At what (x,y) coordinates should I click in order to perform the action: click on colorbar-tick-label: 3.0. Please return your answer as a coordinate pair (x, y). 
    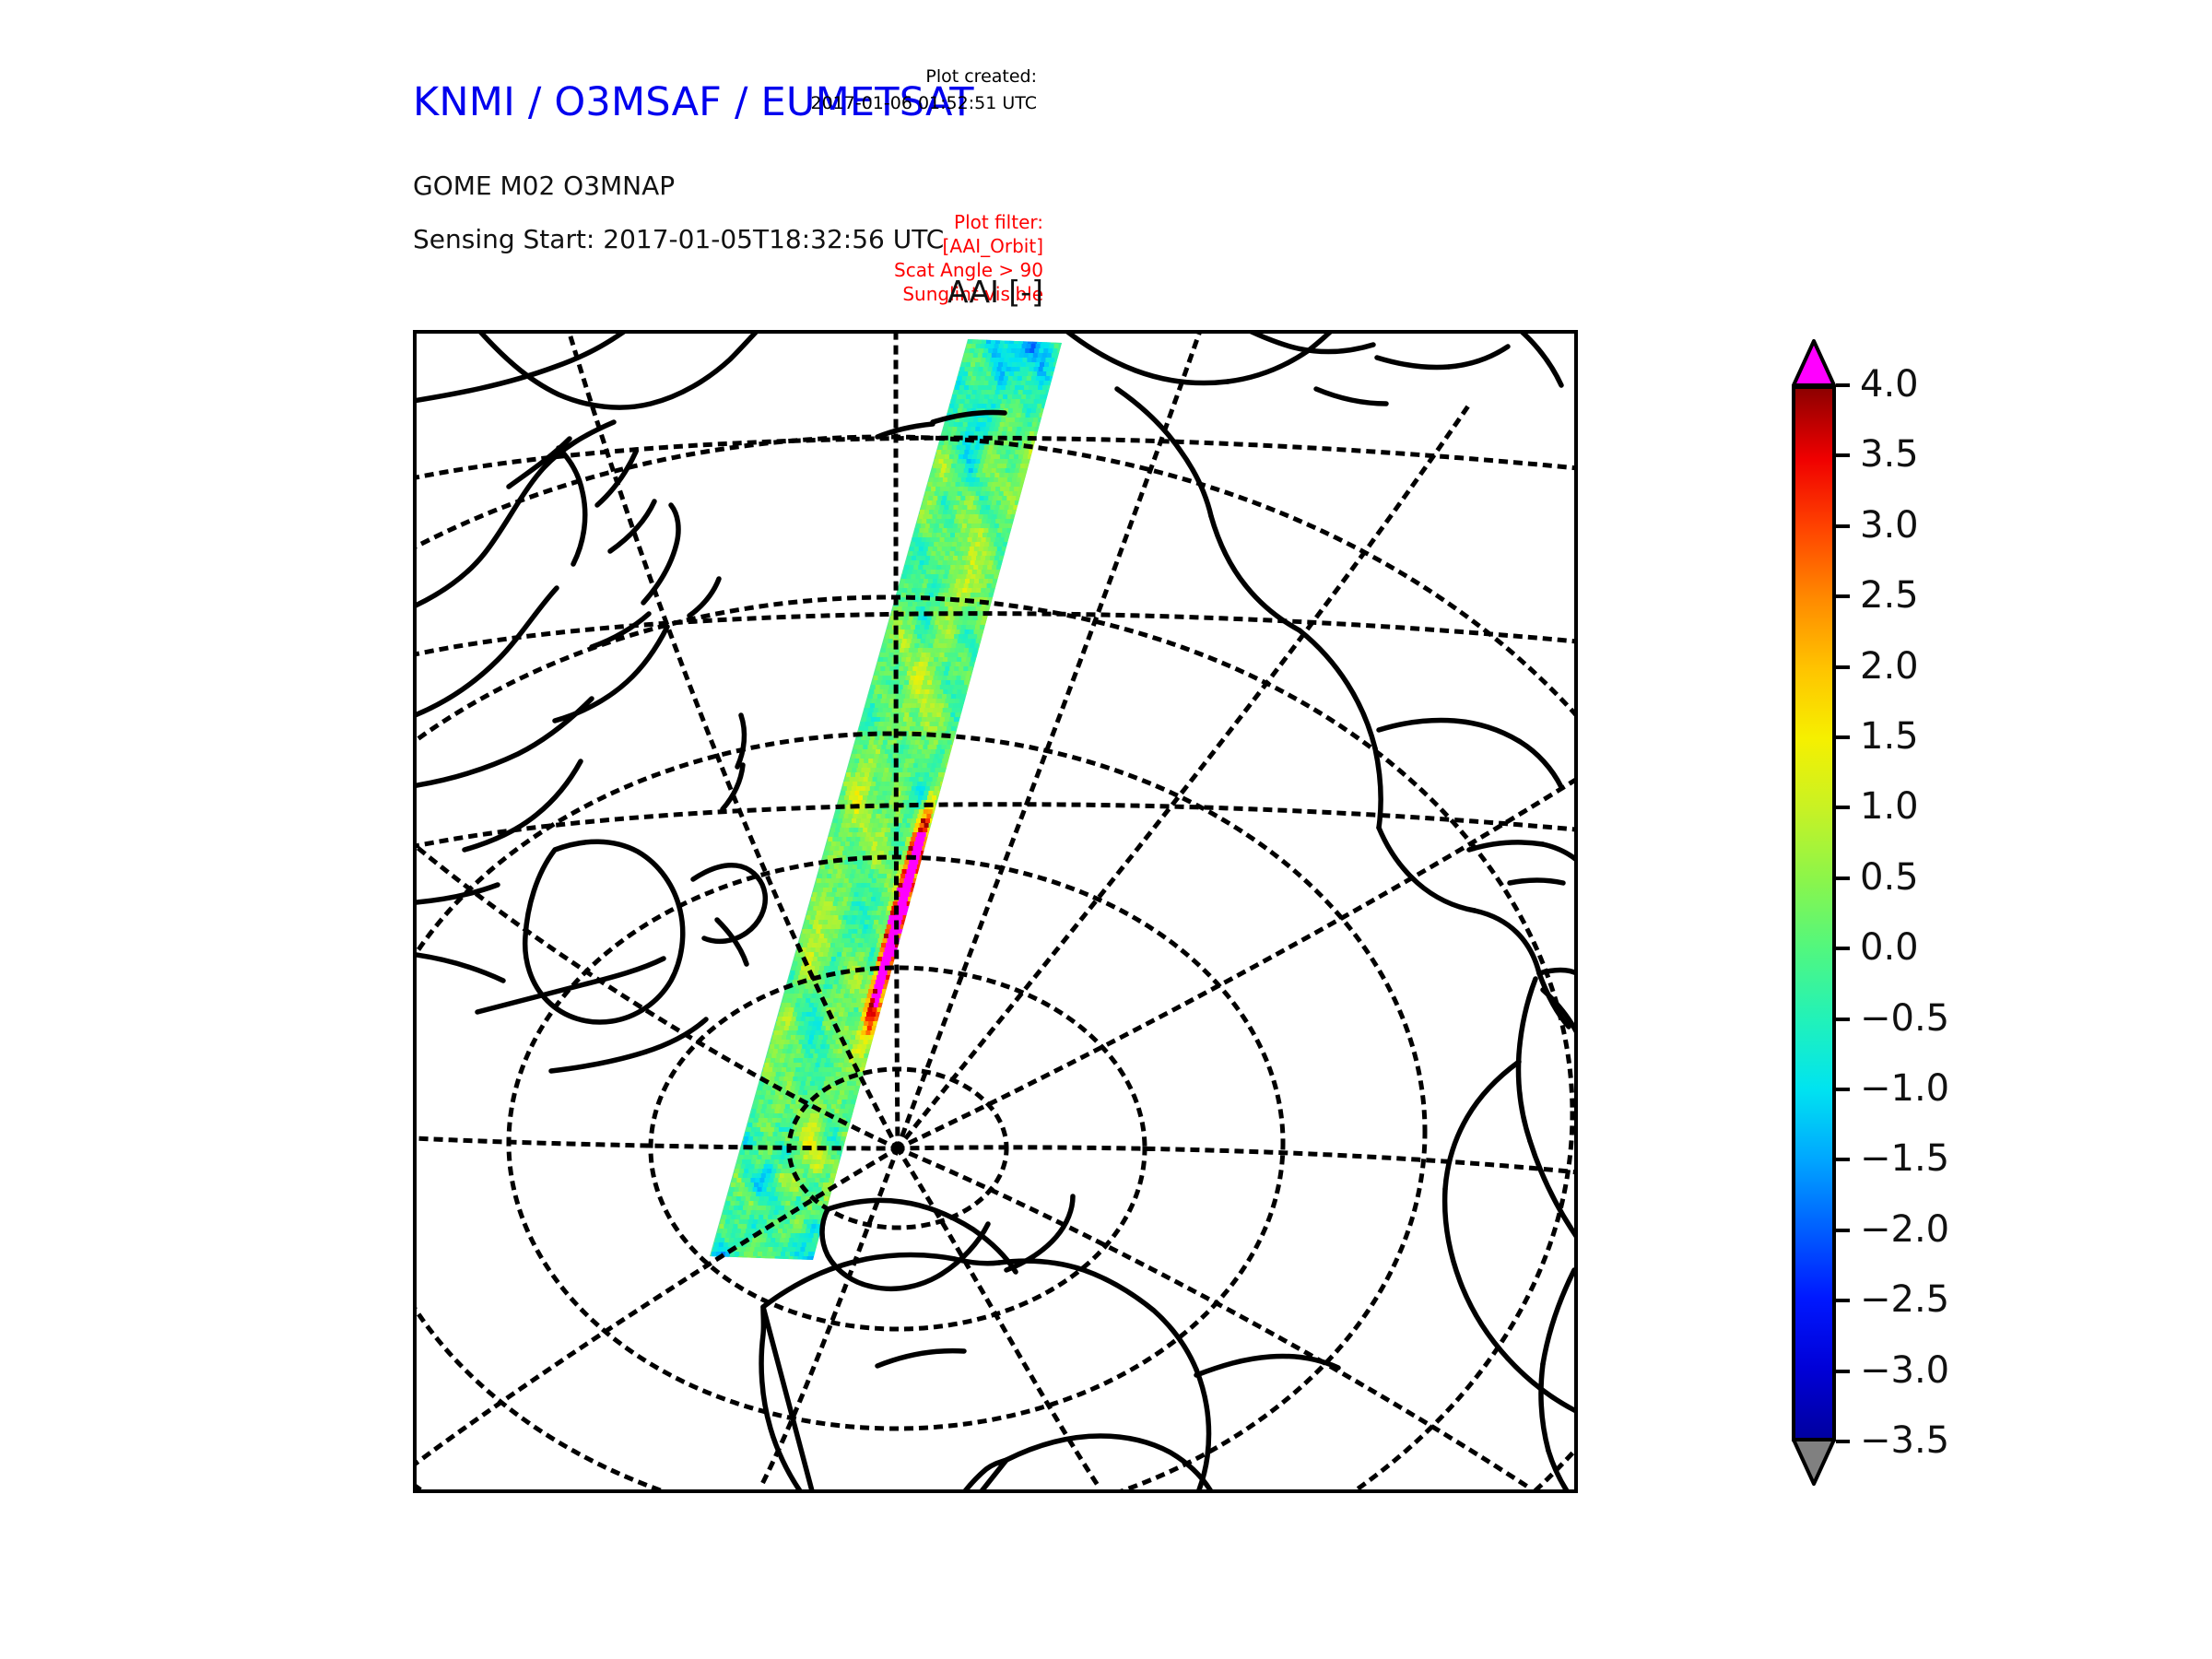
    Looking at the image, I should click on (1889, 525).